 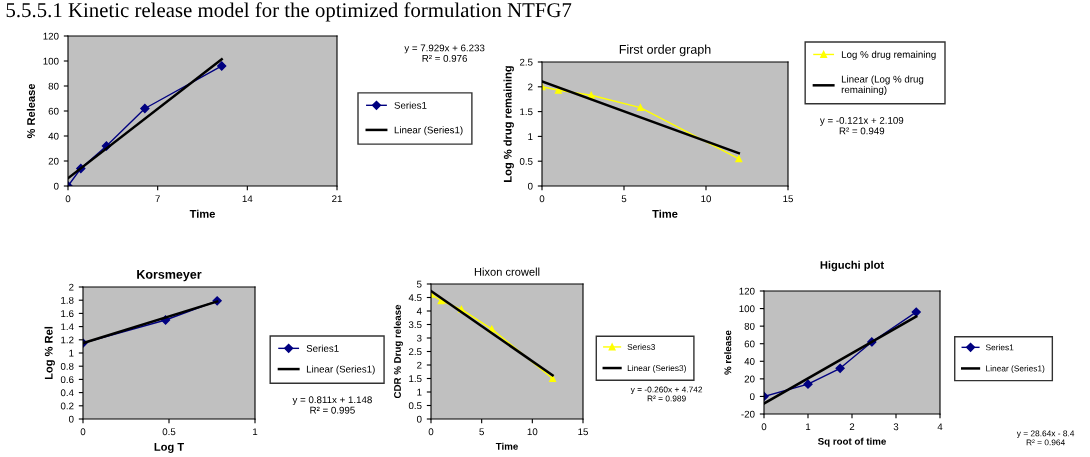 I want to click on x-tick-label: 21, so click(x=337, y=199).